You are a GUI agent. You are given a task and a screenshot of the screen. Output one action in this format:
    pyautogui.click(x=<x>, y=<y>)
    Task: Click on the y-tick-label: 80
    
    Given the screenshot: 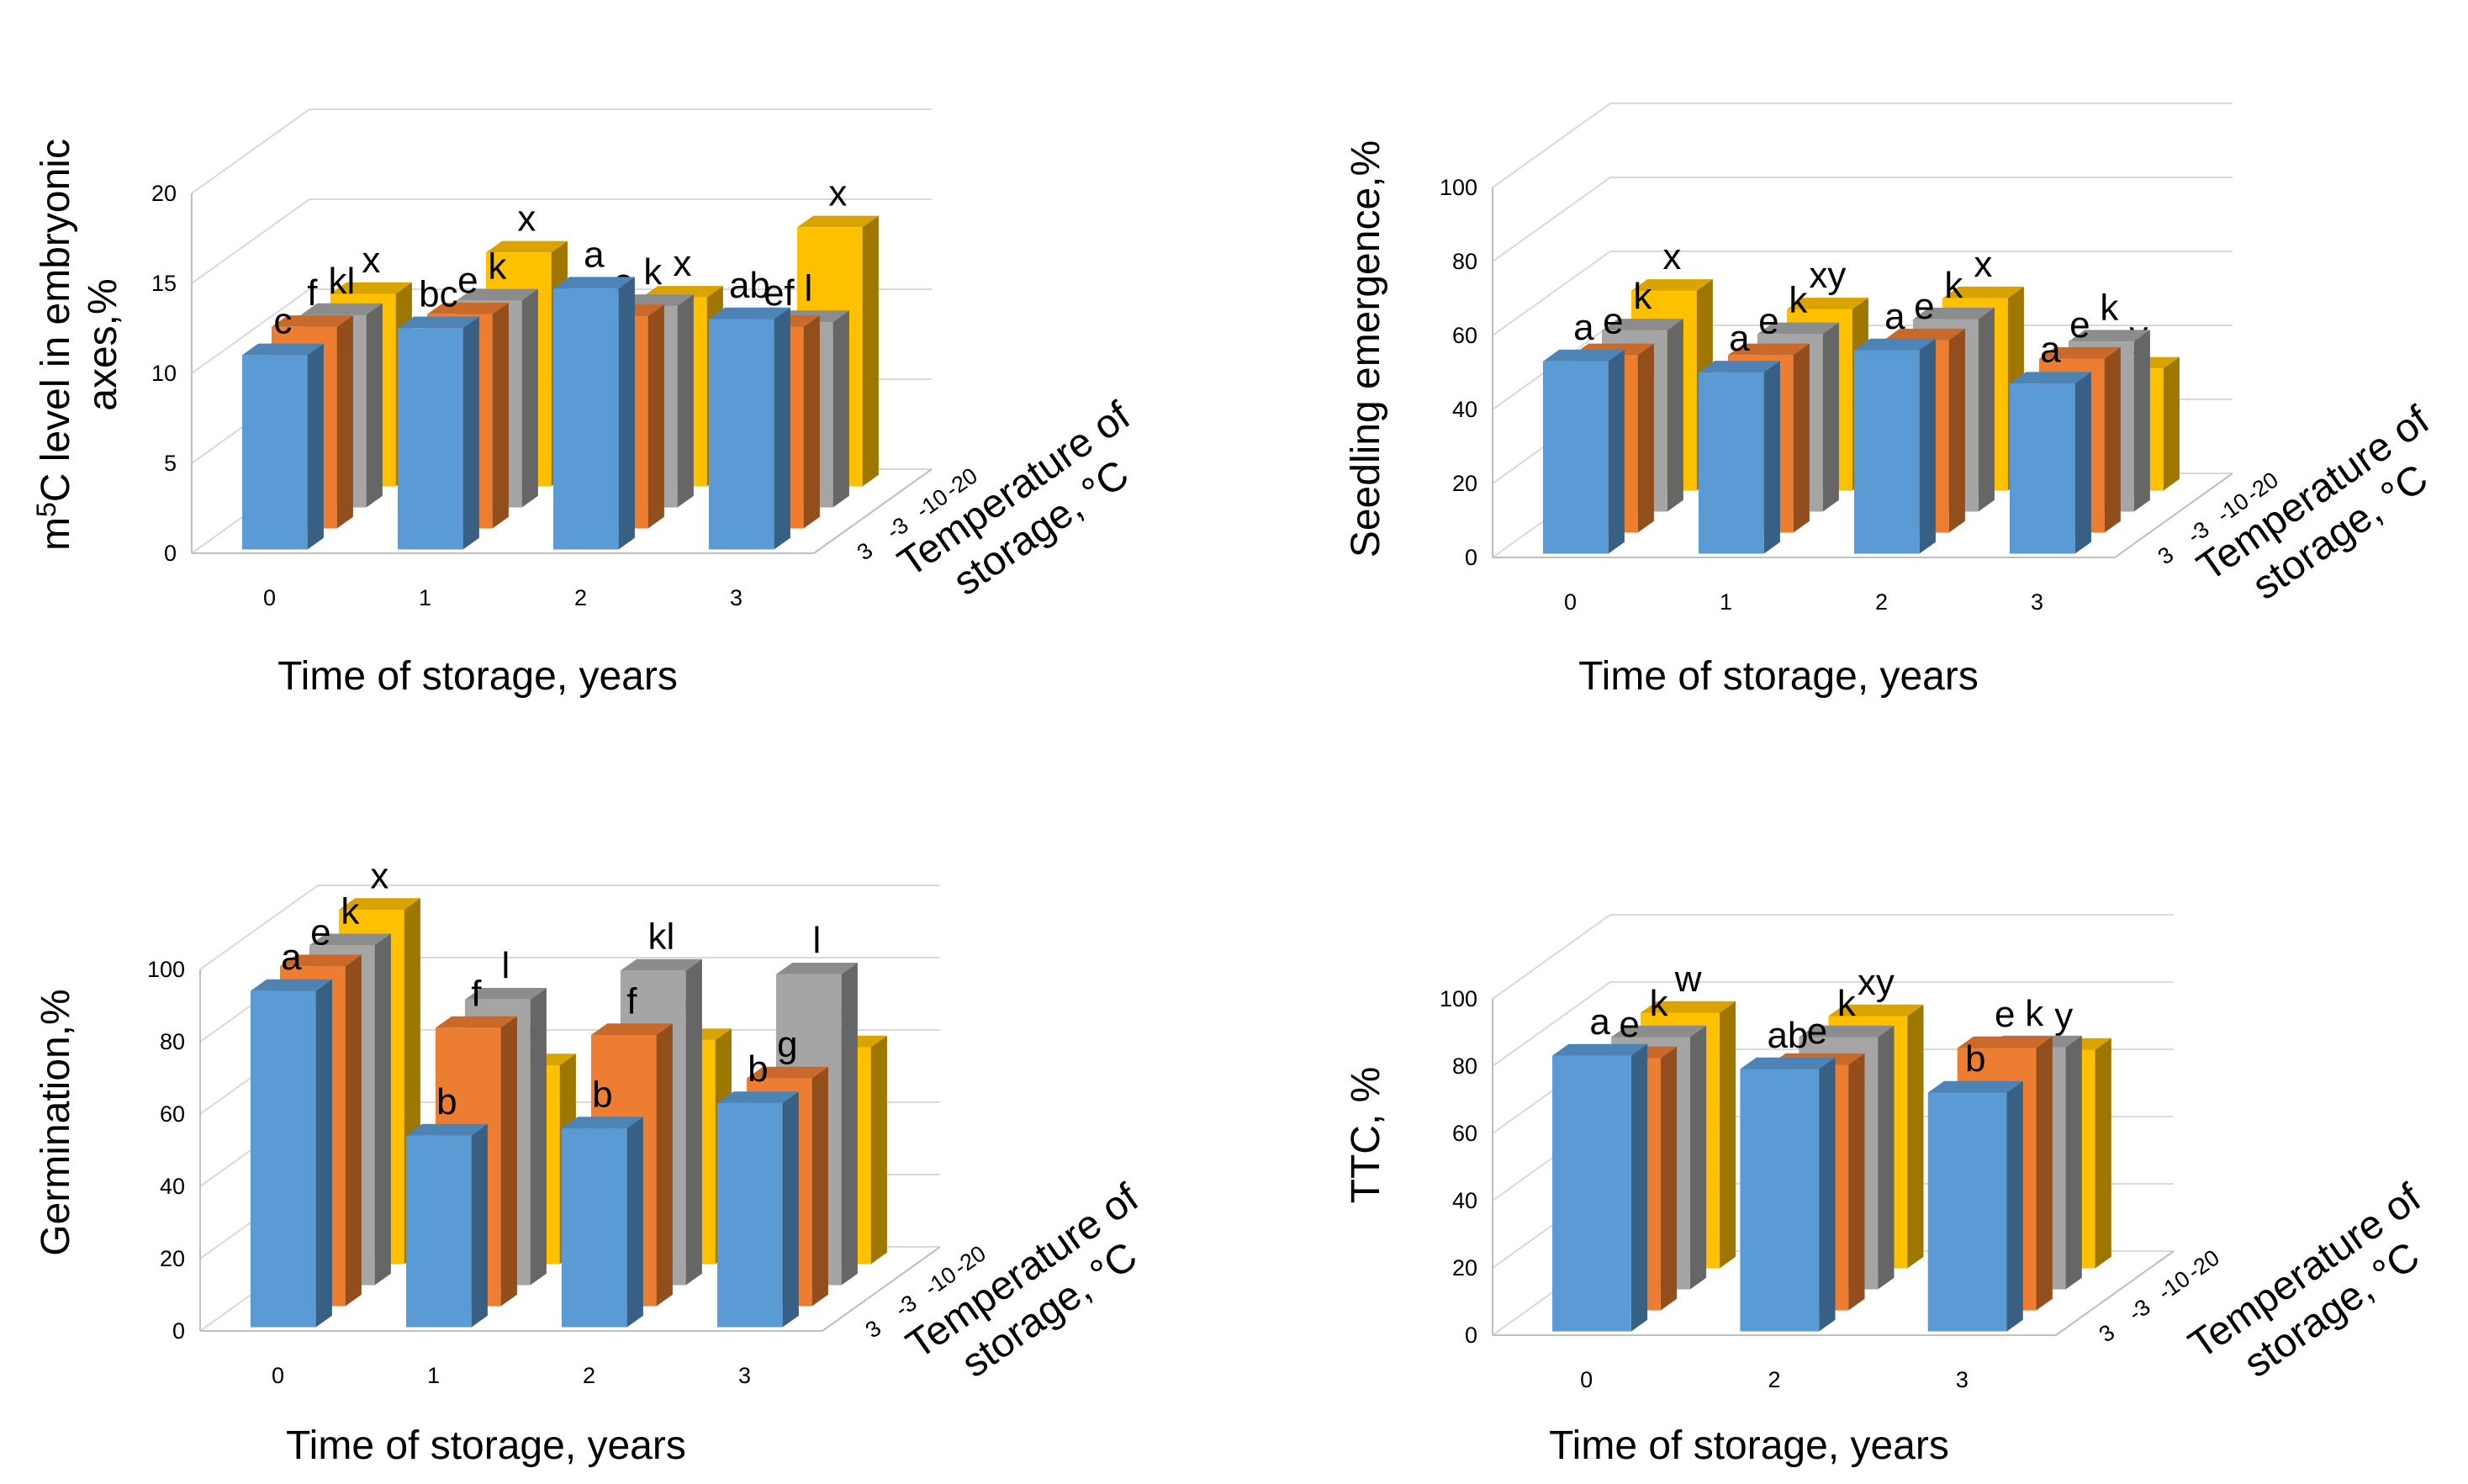 What is the action you would take?
    pyautogui.click(x=172, y=1041)
    